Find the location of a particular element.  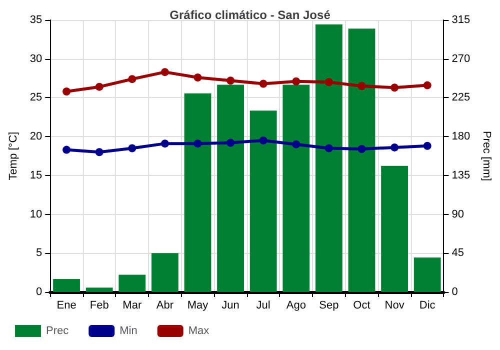

y2-tick-label: 45 is located at coordinates (458, 253).